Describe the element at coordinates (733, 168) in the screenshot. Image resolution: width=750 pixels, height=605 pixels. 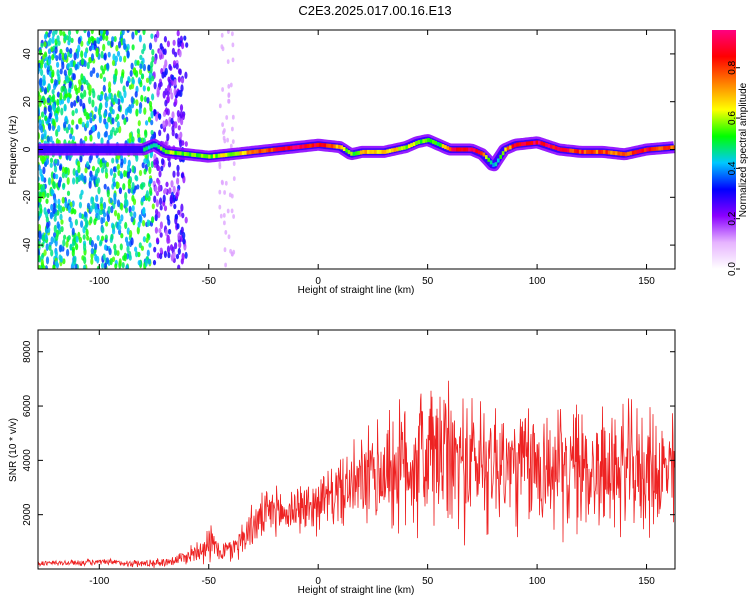
I see `colorbar-ticks: 0.0 0.2 0.4 0.6 0.8` at that location.